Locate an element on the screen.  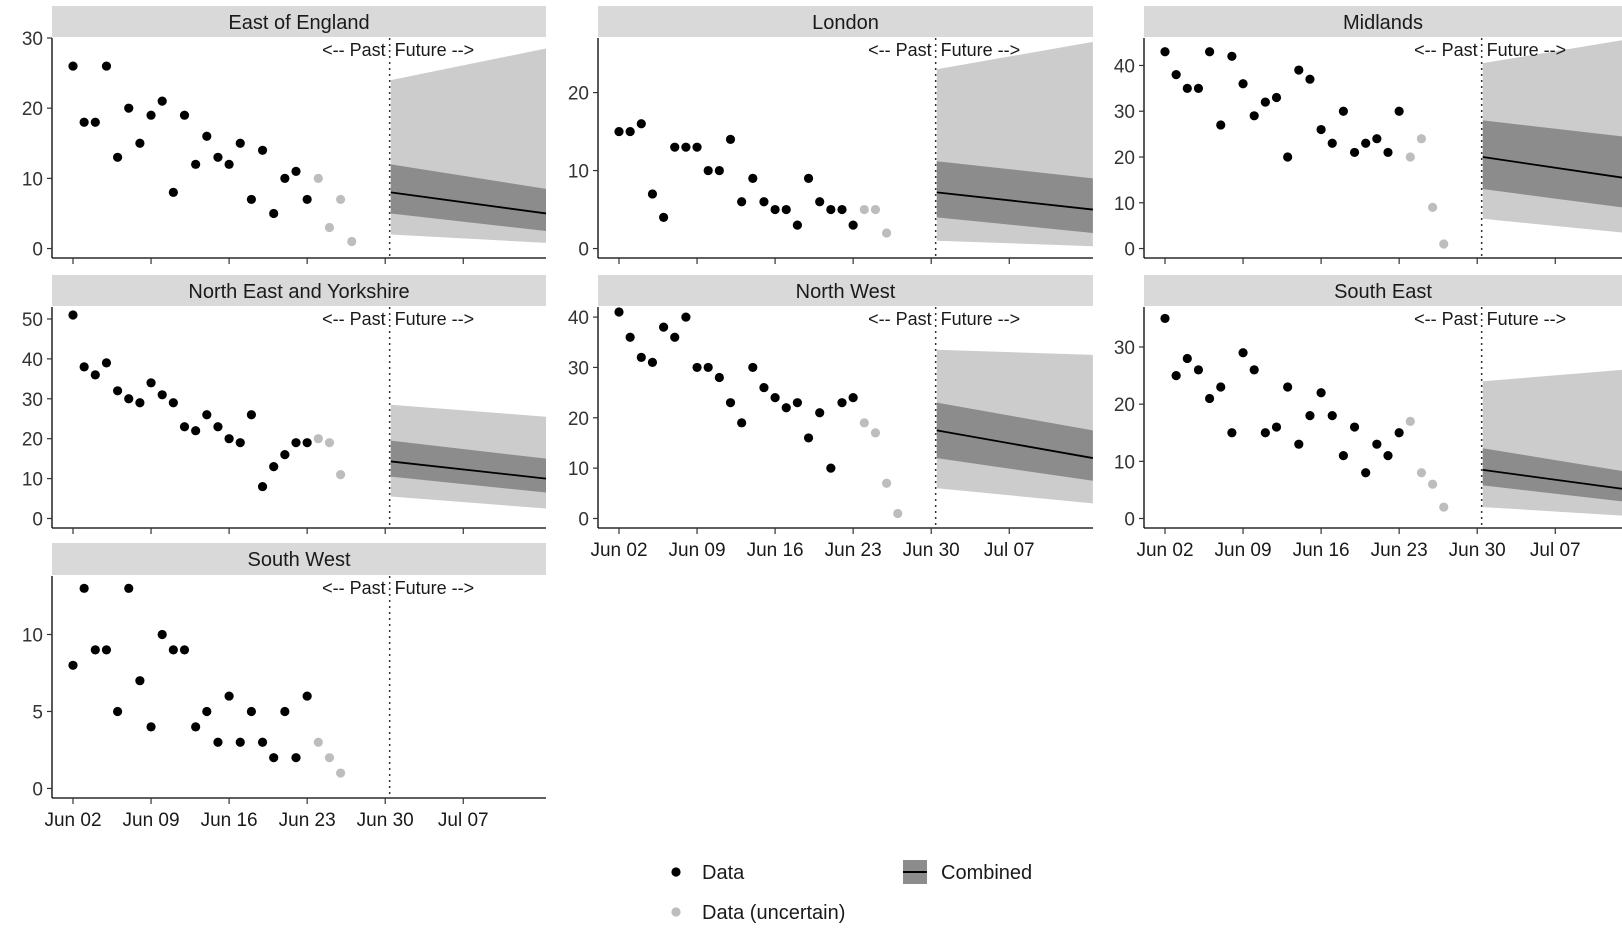
y-tick-label: 5 is located at coordinates (37, 712).